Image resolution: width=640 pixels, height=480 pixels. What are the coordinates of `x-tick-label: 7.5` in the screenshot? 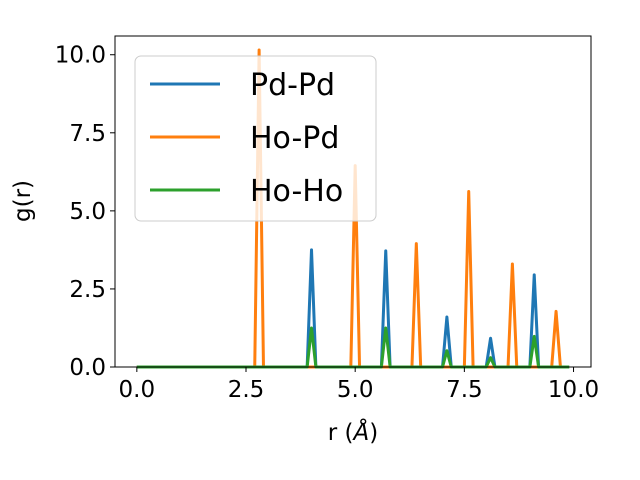 It's located at (464, 390).